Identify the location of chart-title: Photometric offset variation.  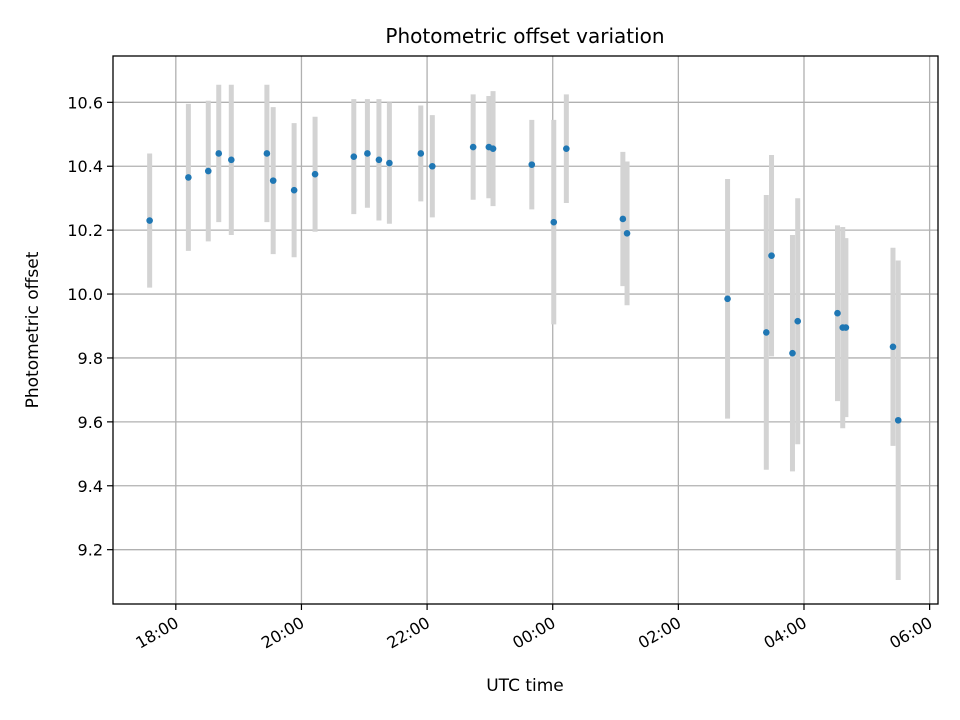
(524, 36).